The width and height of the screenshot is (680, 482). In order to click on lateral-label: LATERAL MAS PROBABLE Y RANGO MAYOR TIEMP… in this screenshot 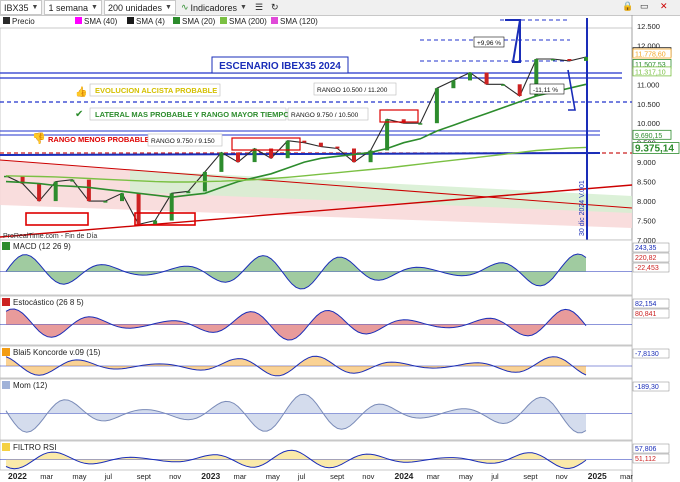, I will do `click(192, 114)`.